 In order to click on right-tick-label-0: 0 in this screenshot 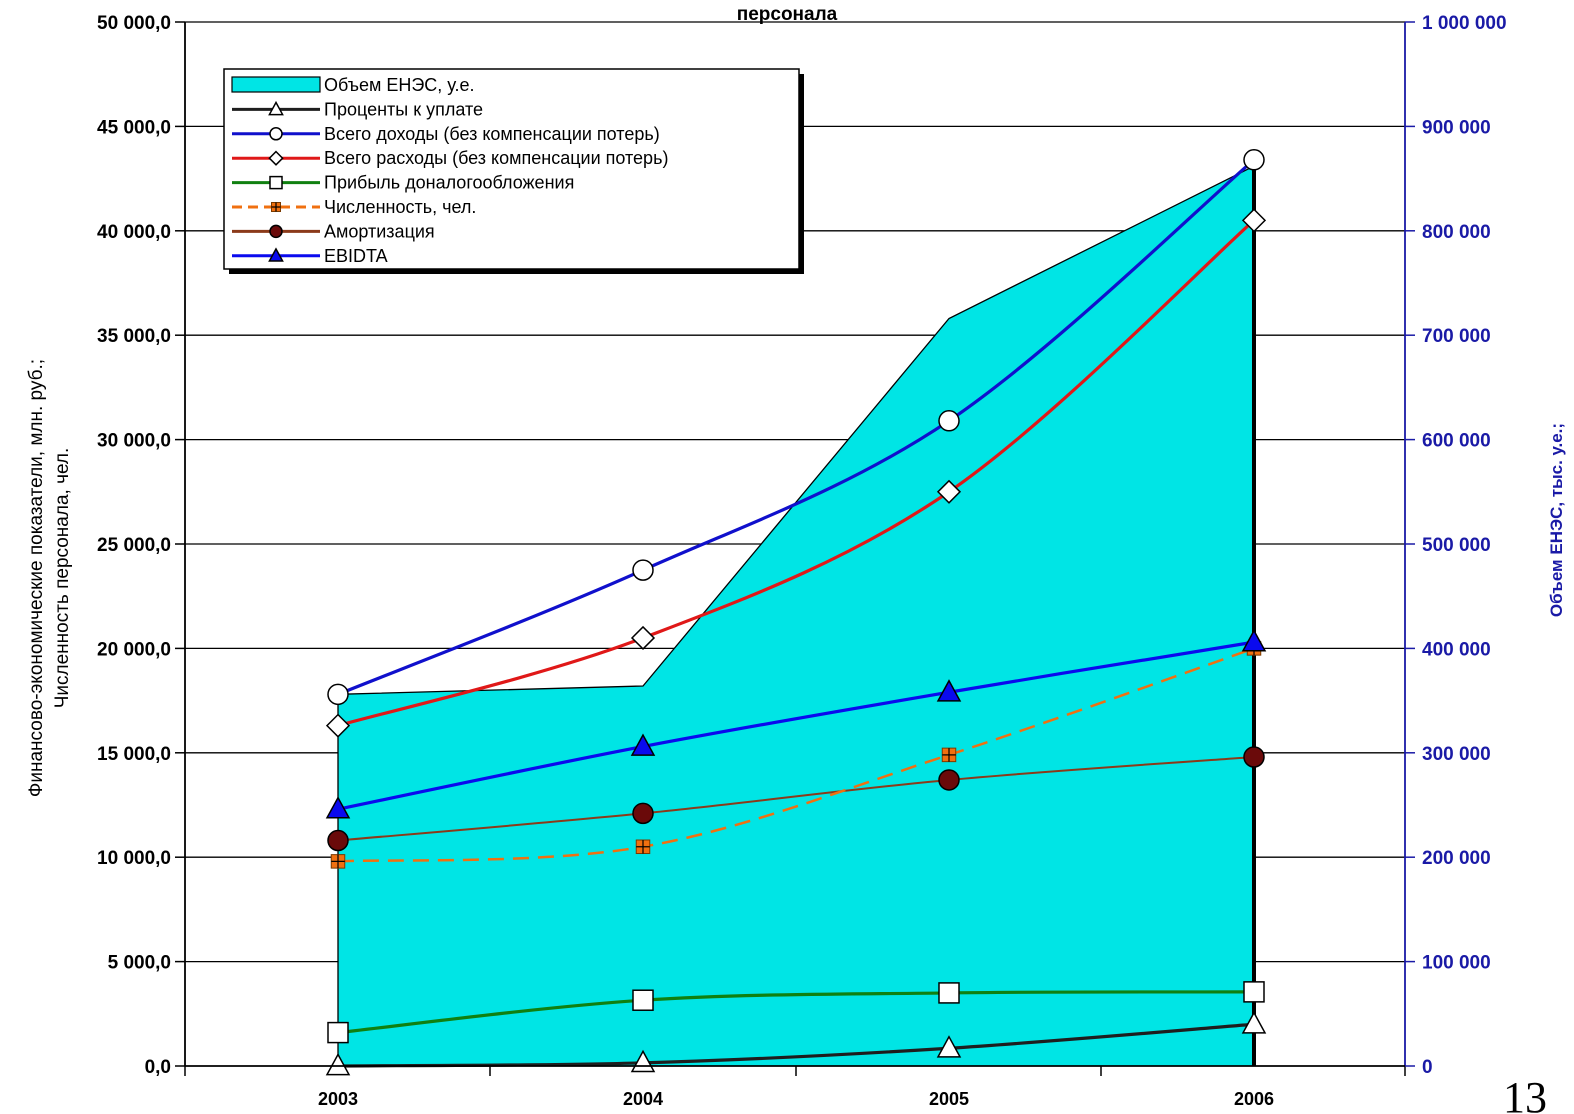, I will do `click(1427, 1067)`.